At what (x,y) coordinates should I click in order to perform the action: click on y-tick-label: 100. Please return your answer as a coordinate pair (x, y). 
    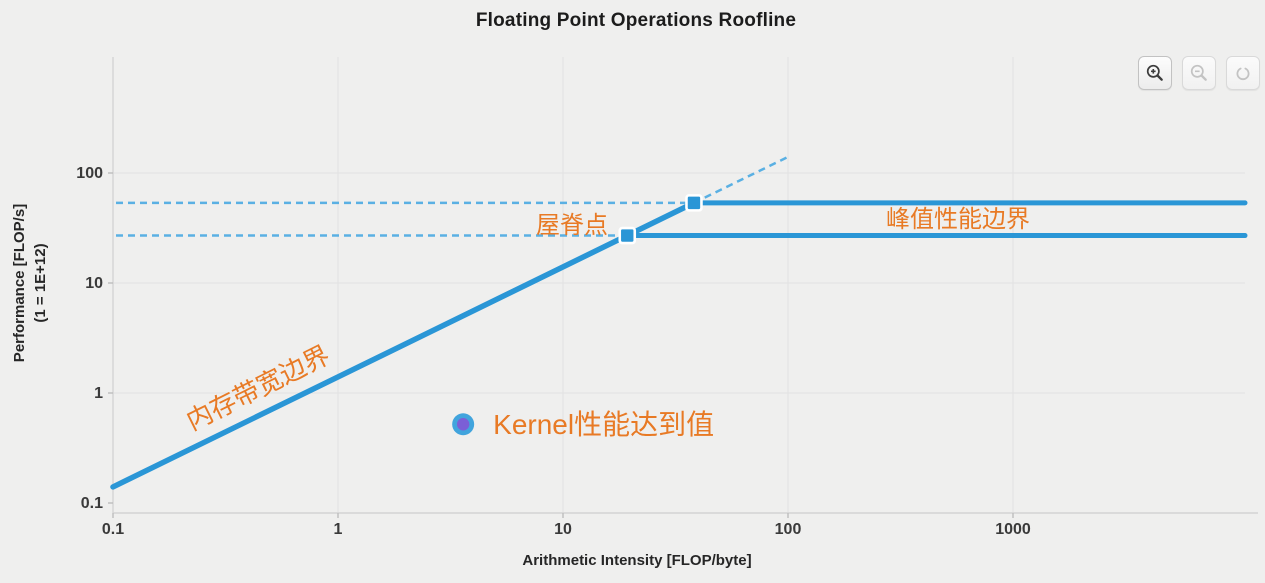
    Looking at the image, I should click on (89, 173).